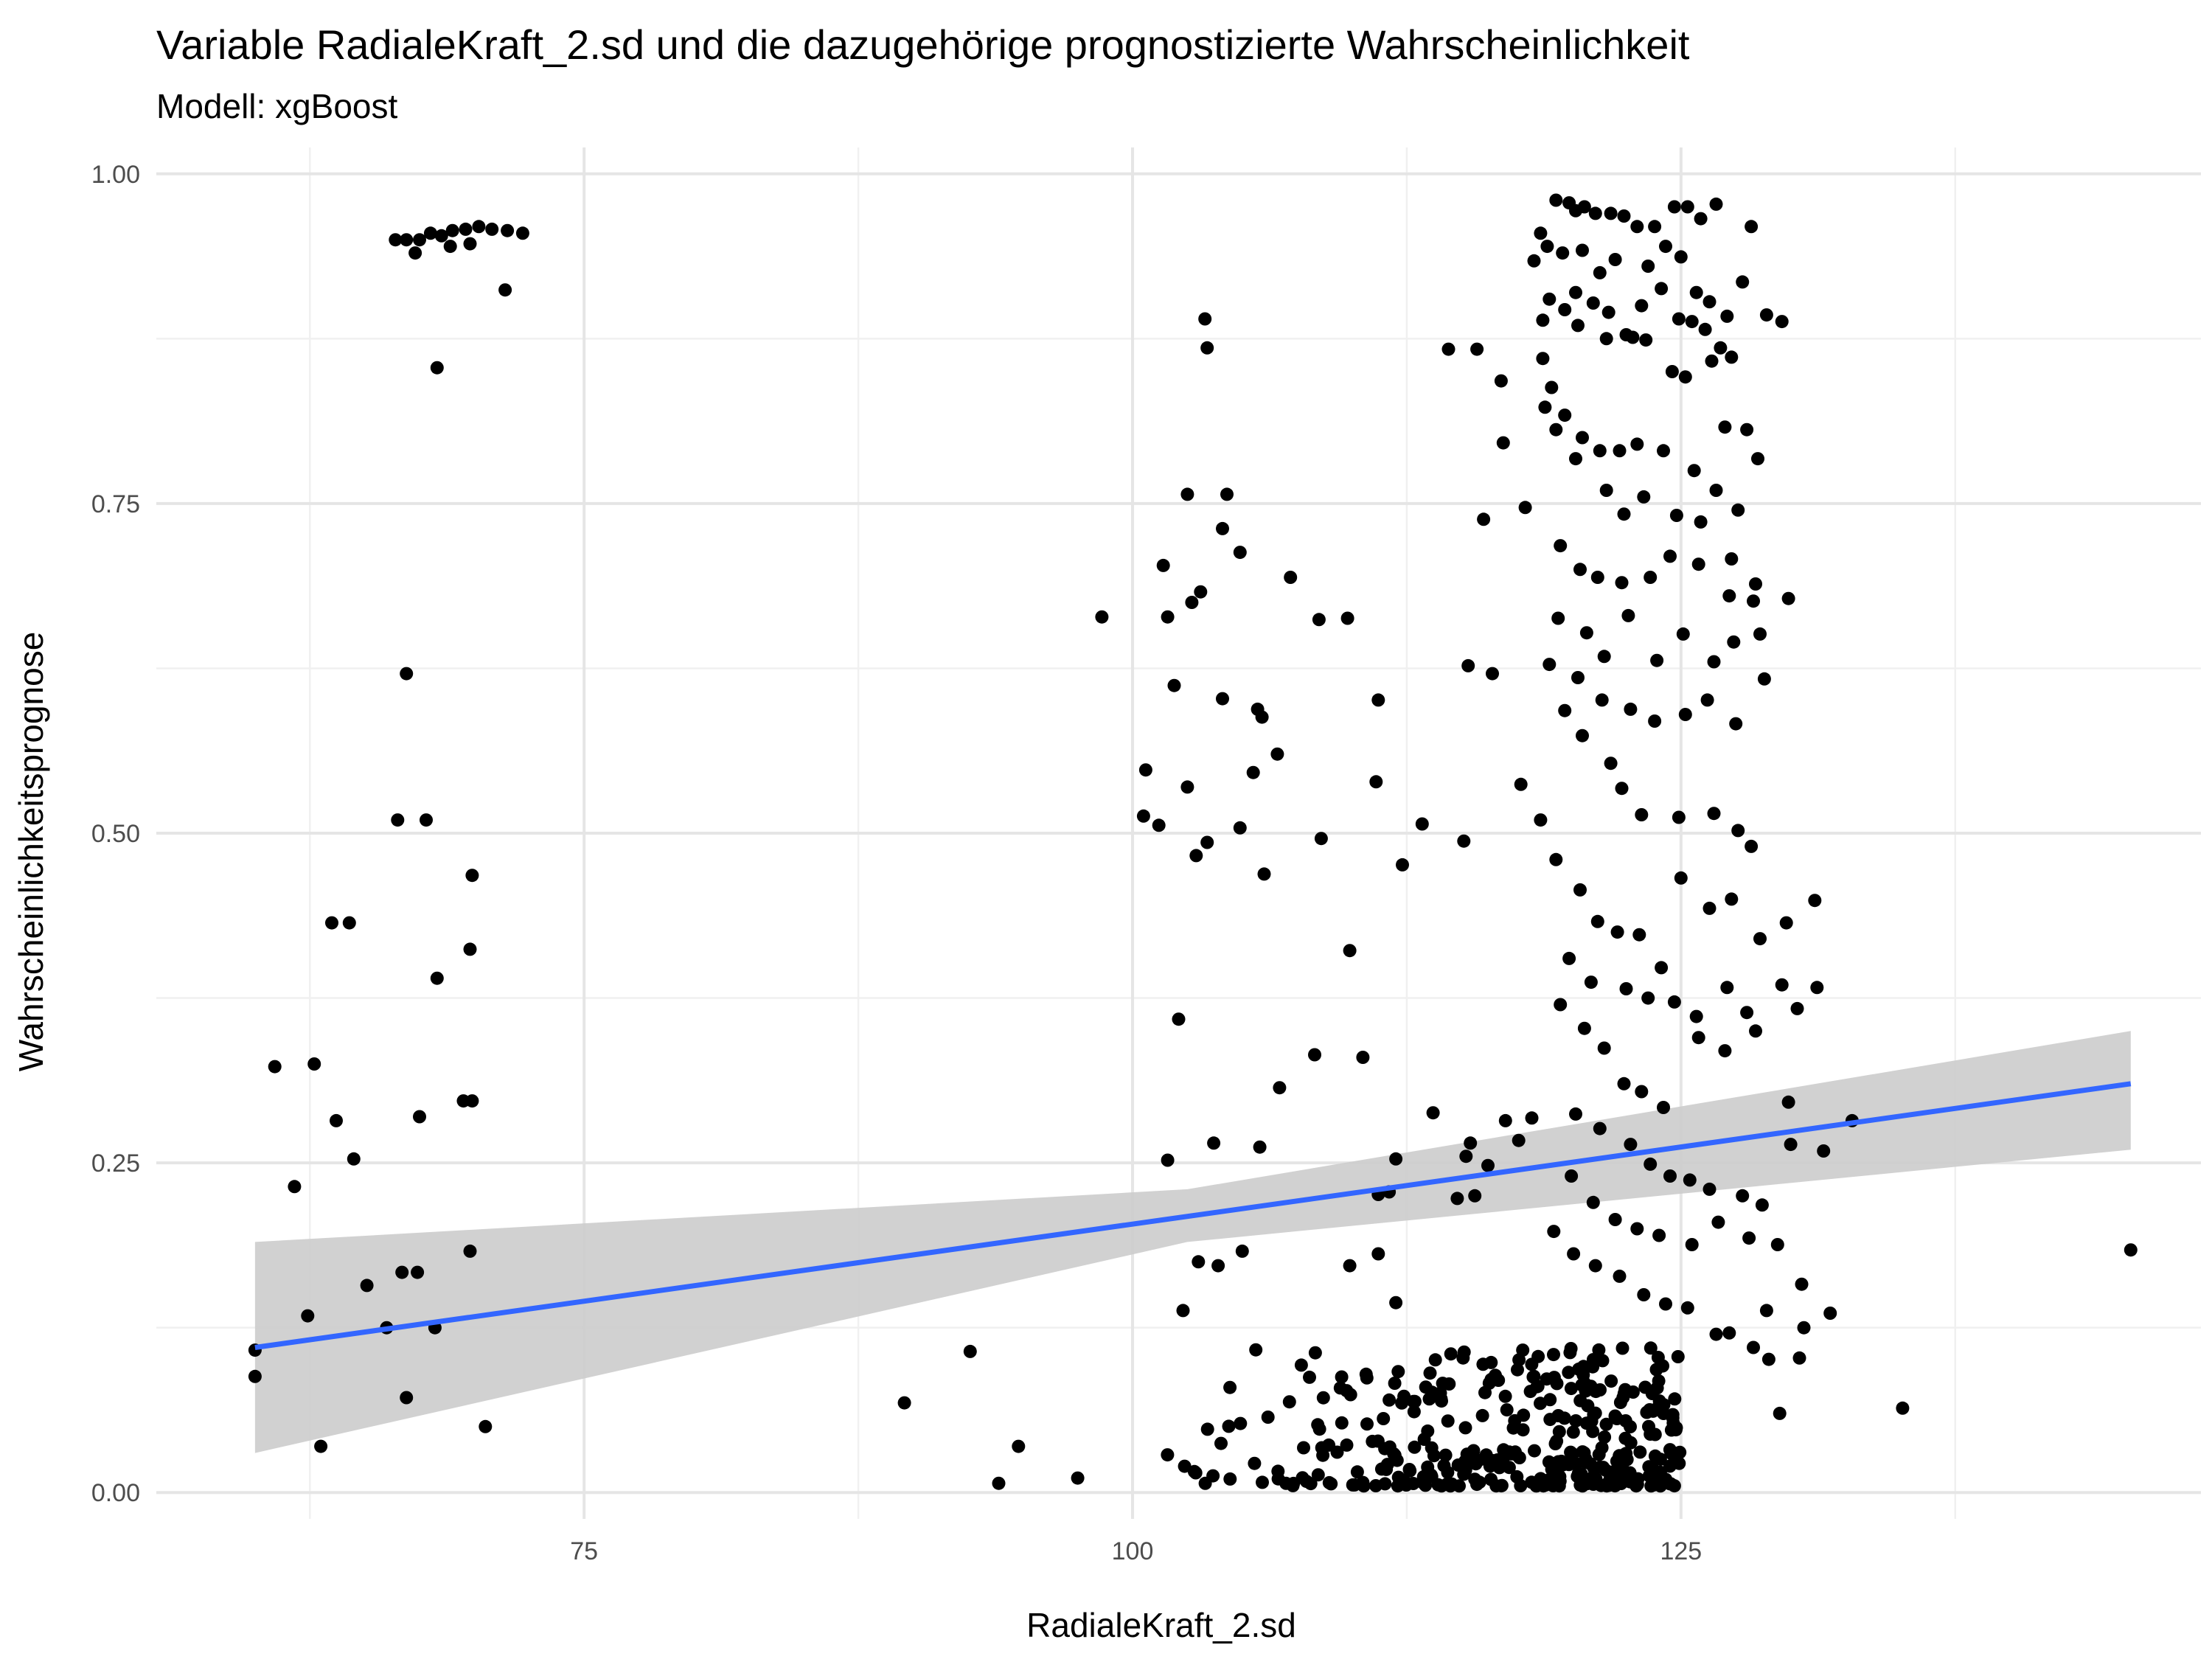  I want to click on y-axis-title: Wahrscheinlichkeitsprognose, so click(31, 852).